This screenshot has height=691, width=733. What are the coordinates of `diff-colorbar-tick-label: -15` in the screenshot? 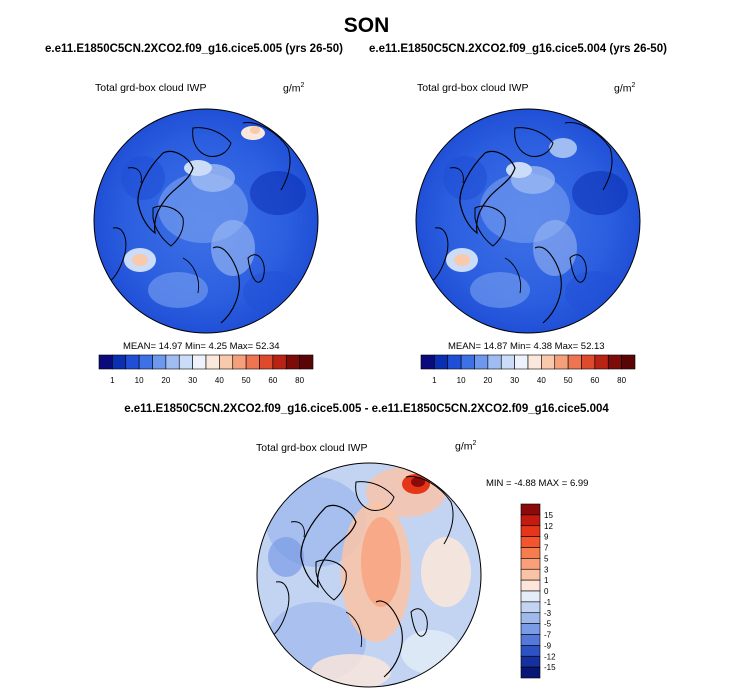 It's located at (550, 667).